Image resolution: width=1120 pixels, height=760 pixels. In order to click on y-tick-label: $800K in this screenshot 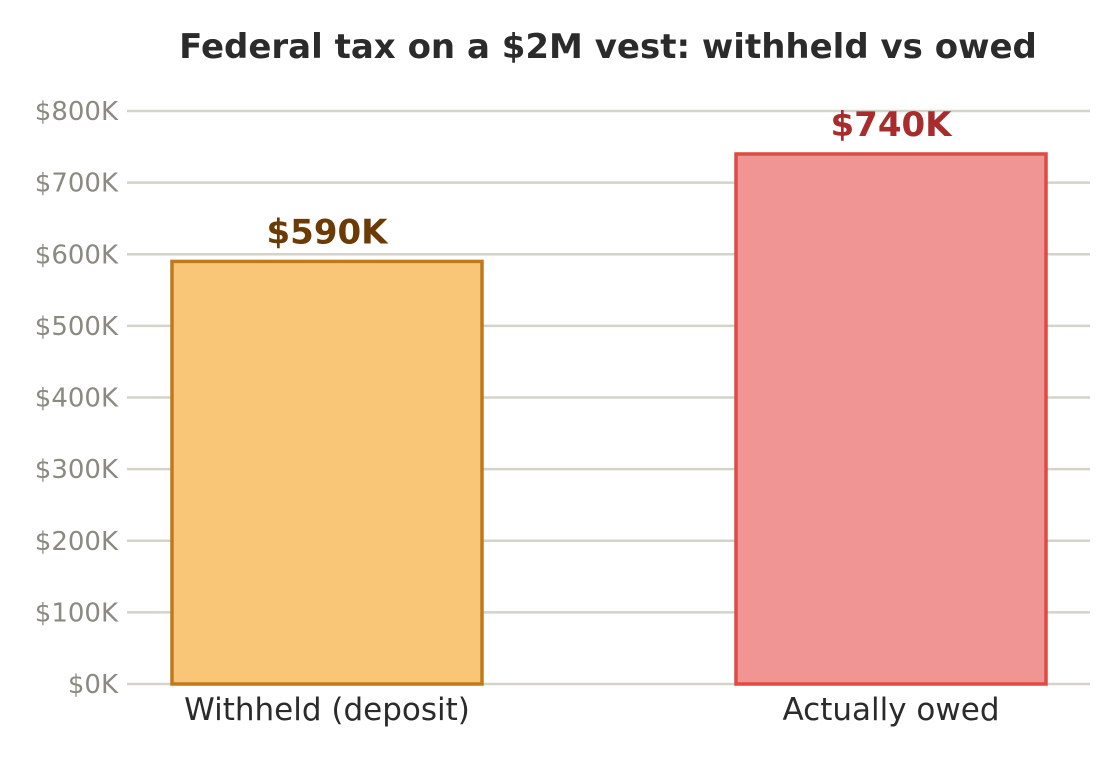, I will do `click(77, 112)`.